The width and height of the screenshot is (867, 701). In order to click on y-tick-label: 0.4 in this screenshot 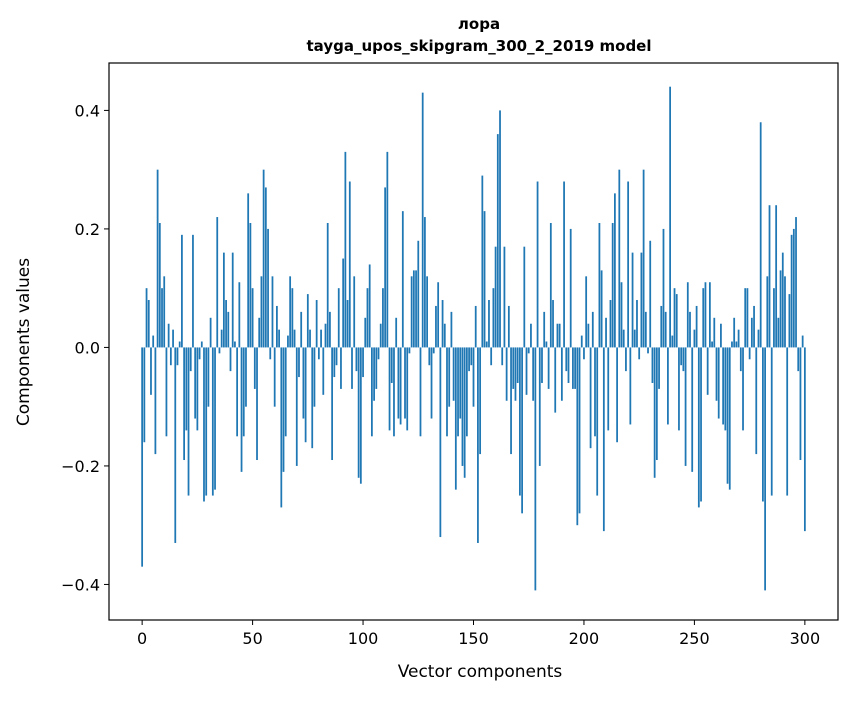, I will do `click(87, 110)`.